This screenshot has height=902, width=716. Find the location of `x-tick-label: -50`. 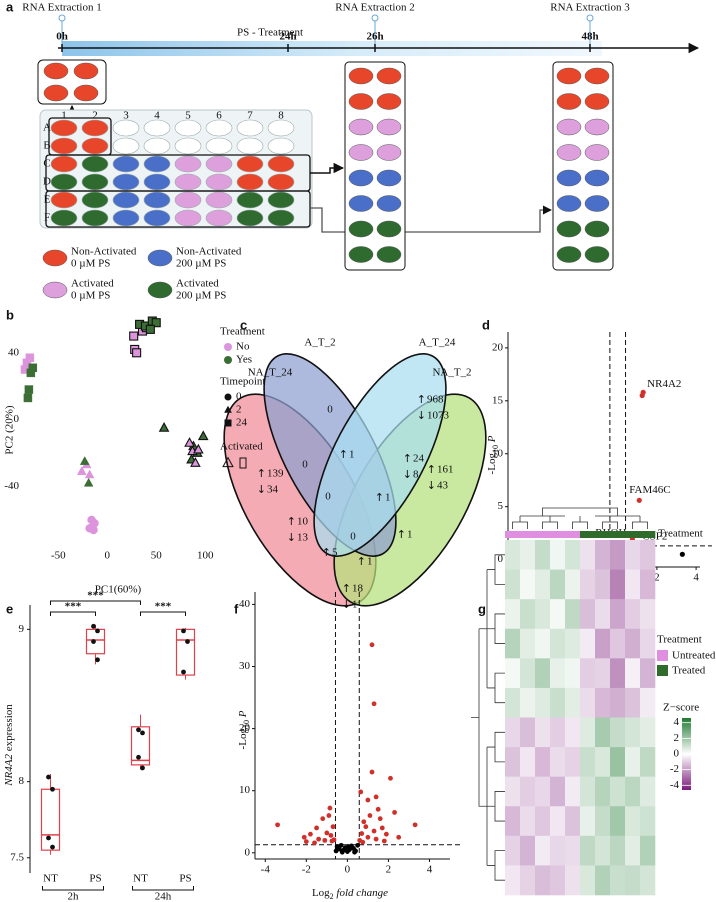

x-tick-label: -50 is located at coordinates (58, 556).